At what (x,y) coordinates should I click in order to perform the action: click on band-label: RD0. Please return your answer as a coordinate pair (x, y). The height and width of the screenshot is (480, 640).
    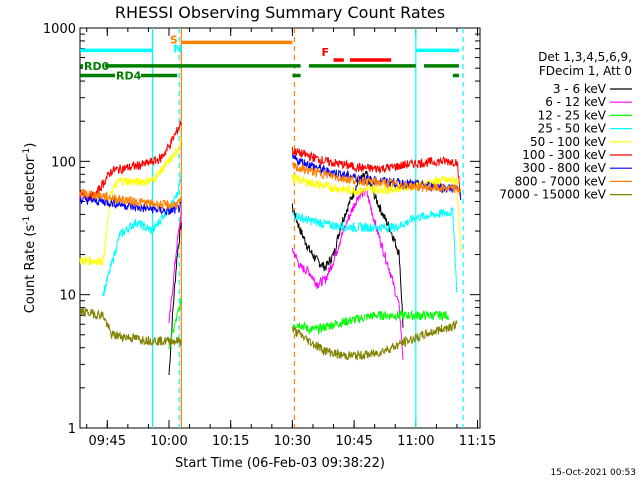
    Looking at the image, I should click on (97, 66).